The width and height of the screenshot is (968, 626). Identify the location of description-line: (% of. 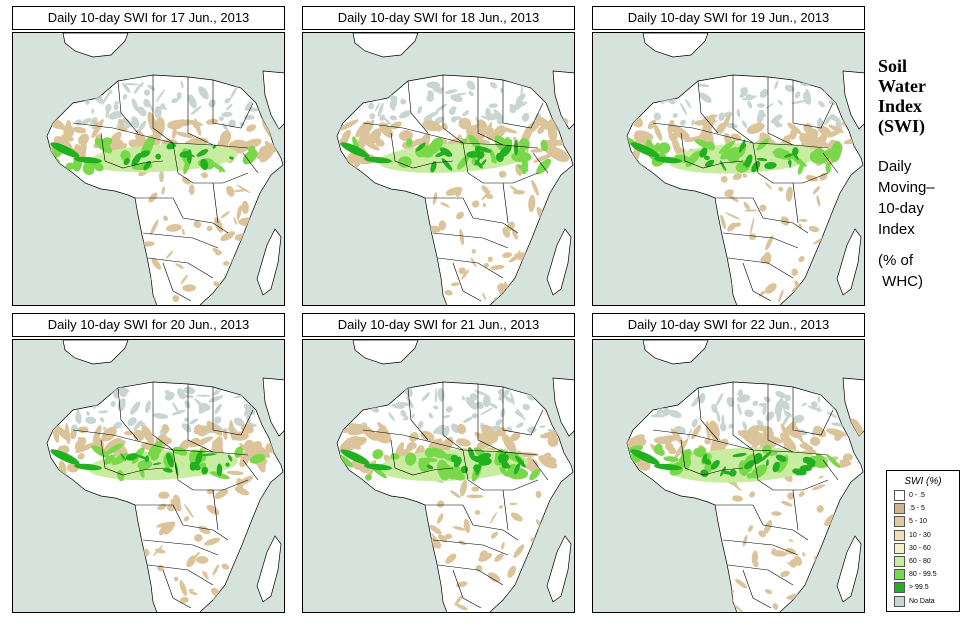
(896, 260).